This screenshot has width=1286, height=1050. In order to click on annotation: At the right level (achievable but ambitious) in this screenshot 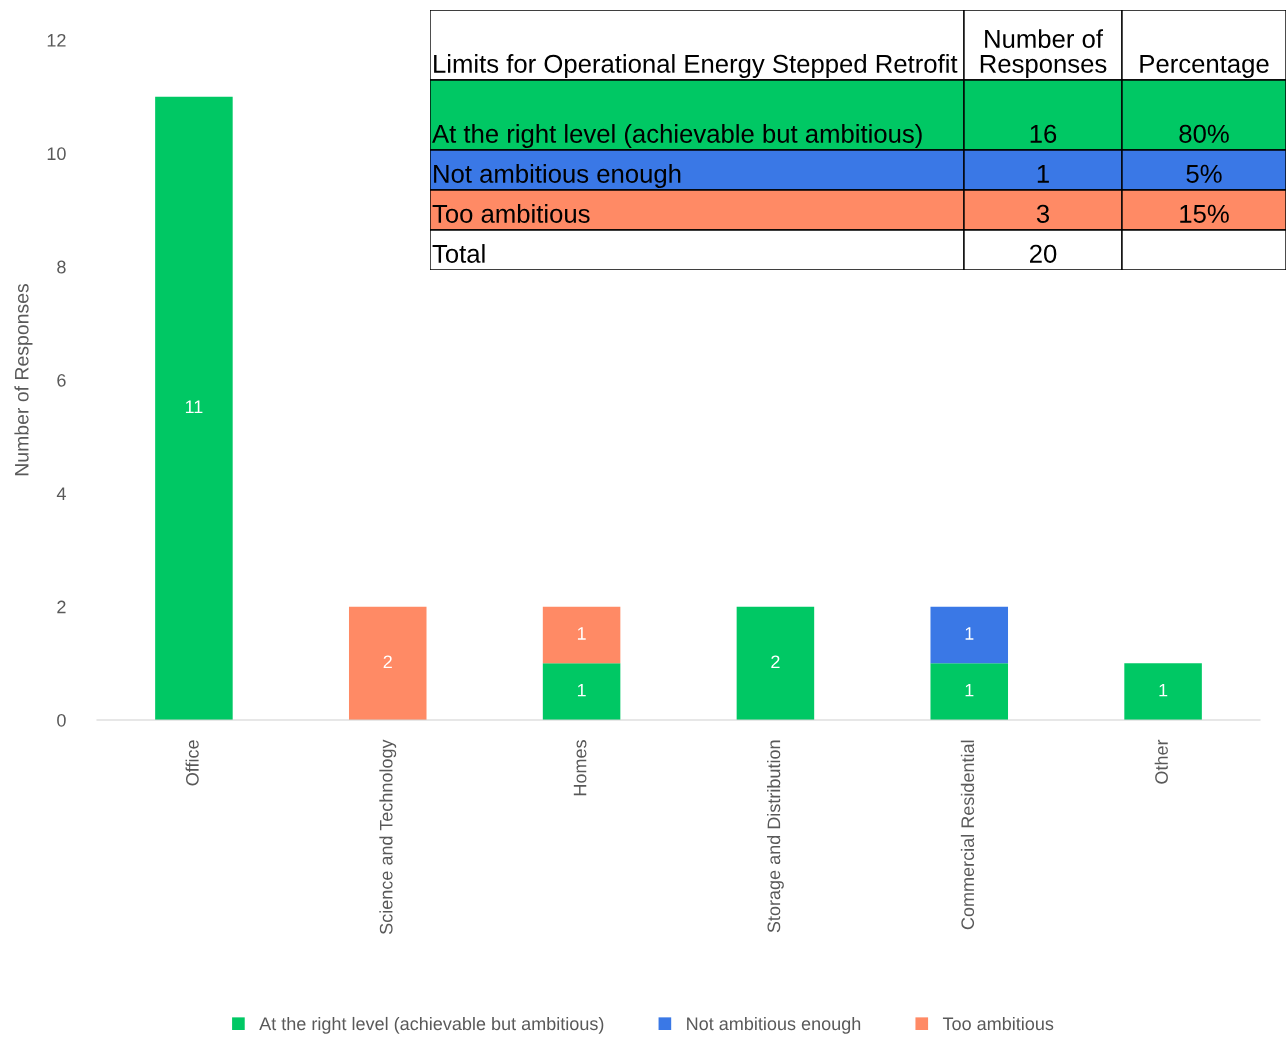, I will do `click(677, 136)`.